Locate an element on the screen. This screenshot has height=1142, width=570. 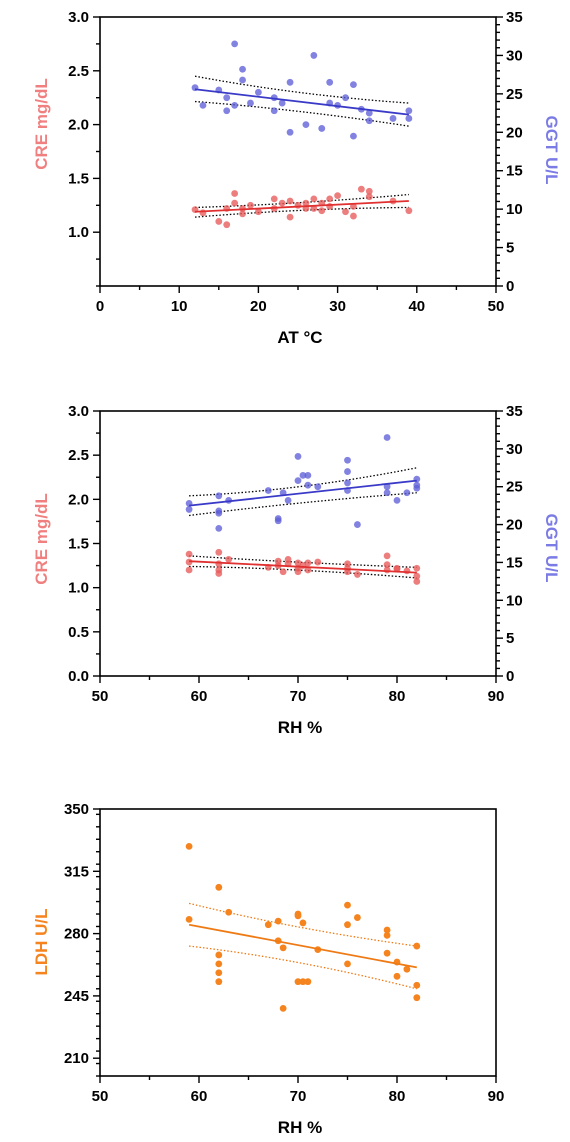
y2-tick-label: 15 is located at coordinates (514, 171).